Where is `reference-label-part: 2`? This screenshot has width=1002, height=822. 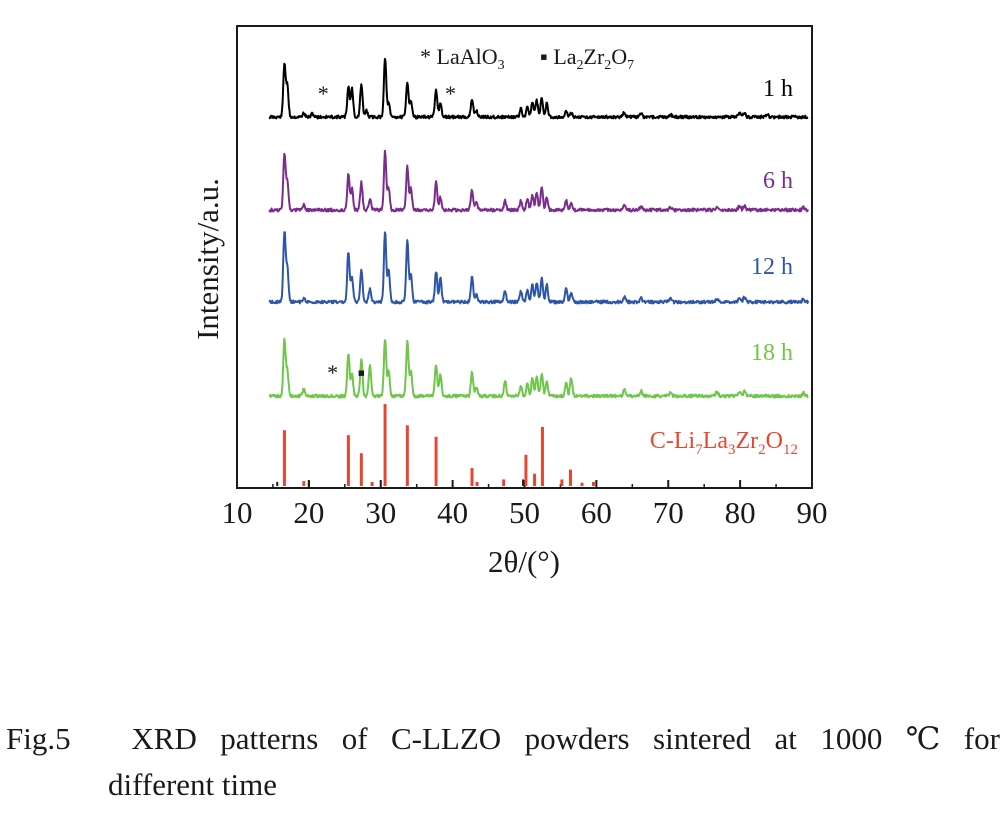 reference-label-part: 2 is located at coordinates (762, 450).